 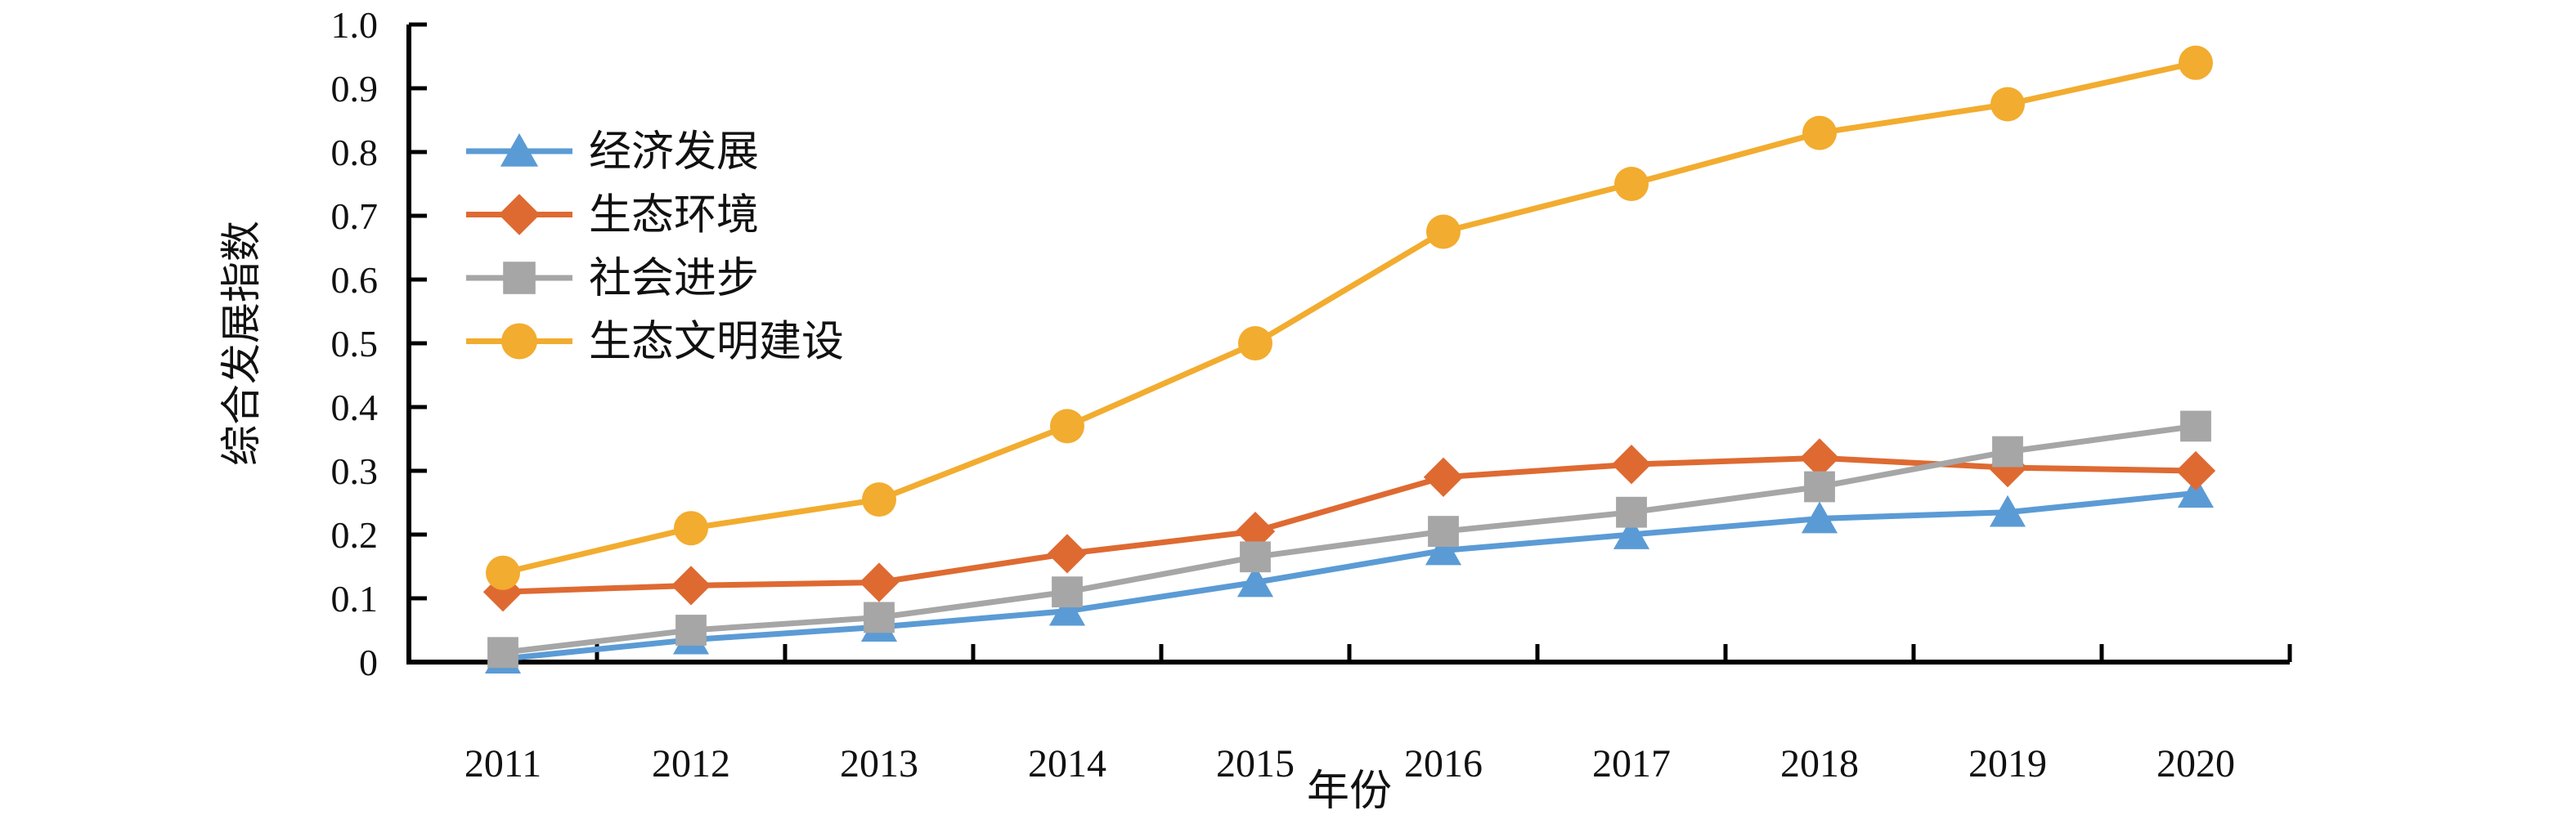 What do you see at coordinates (674, 216) in the screenshot?
I see `legend-label-生态环境: 生态环境` at bounding box center [674, 216].